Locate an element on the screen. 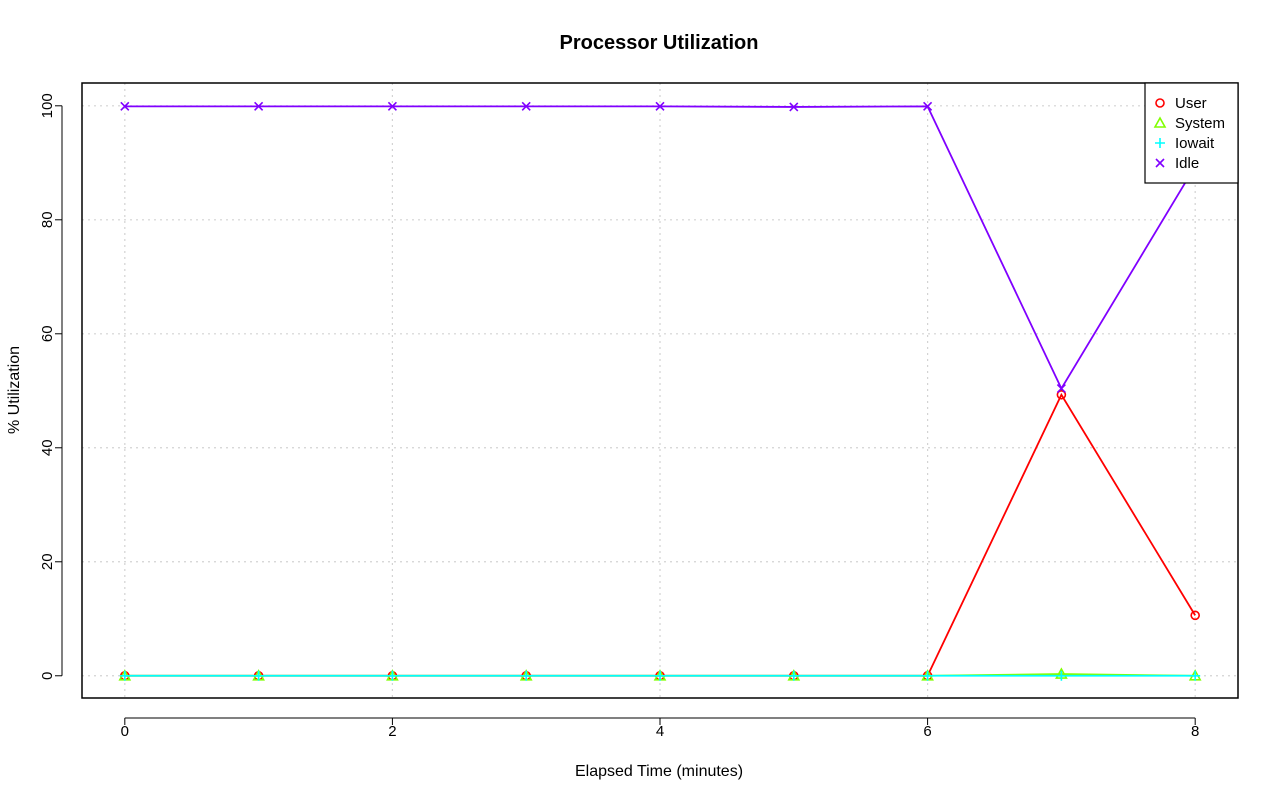 The width and height of the screenshot is (1280, 801). x-tick-label: 6 is located at coordinates (927, 731).